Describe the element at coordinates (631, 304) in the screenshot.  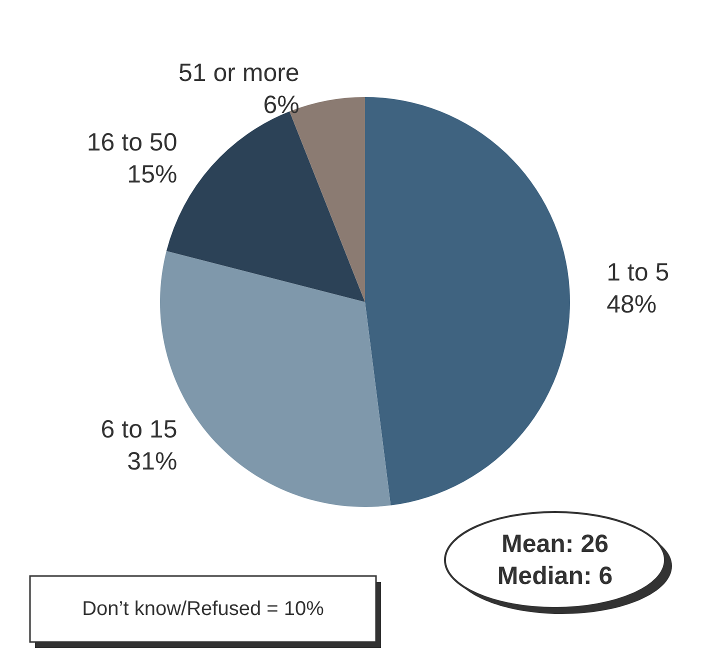
I see `data-label: 48%` at that location.